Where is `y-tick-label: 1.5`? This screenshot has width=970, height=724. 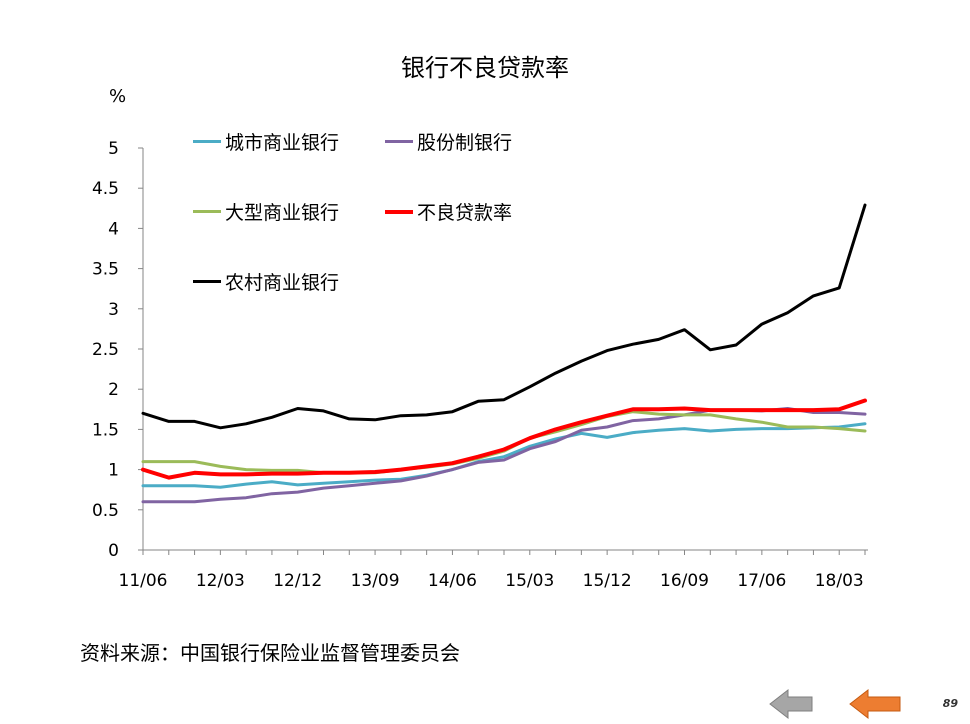
y-tick-label: 1.5 is located at coordinates (105, 430).